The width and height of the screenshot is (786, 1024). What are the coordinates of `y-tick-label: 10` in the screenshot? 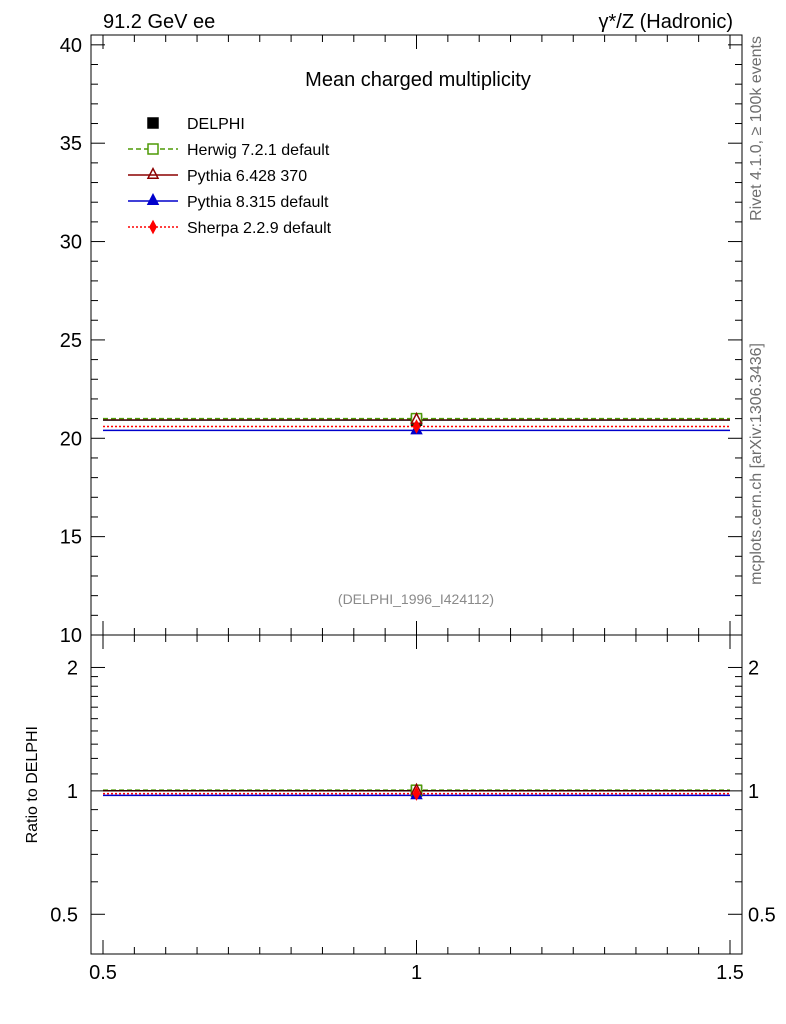 It's located at (71, 636).